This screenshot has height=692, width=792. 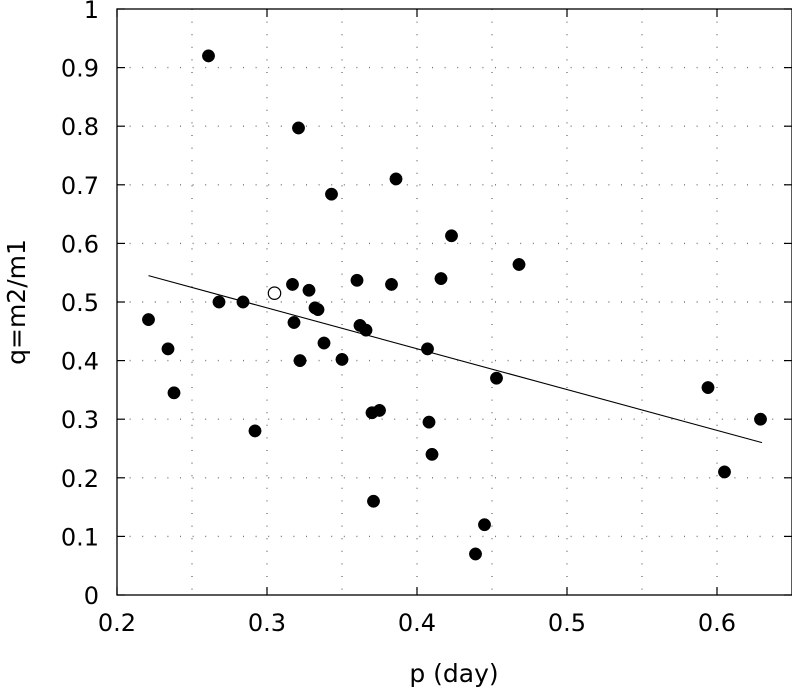 I want to click on x-tick-label: 0.6, so click(x=717, y=623).